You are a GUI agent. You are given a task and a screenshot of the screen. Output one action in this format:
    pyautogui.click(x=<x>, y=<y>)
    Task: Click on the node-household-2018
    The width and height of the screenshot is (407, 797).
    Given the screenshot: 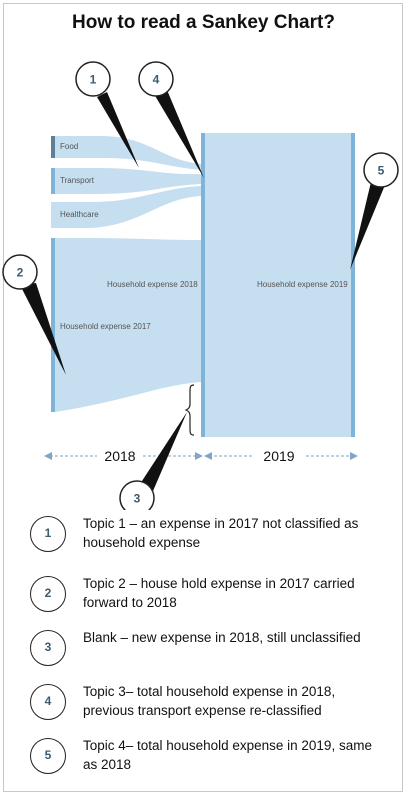 What is the action you would take?
    pyautogui.click(x=203, y=285)
    